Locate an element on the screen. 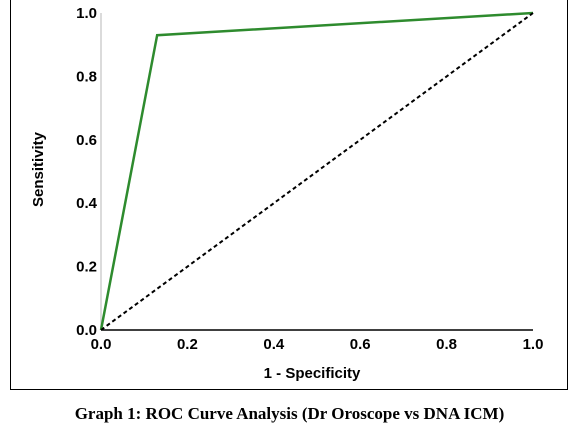 The image size is (579, 439). y-axis-title: Sensitivity is located at coordinates (38, 169).